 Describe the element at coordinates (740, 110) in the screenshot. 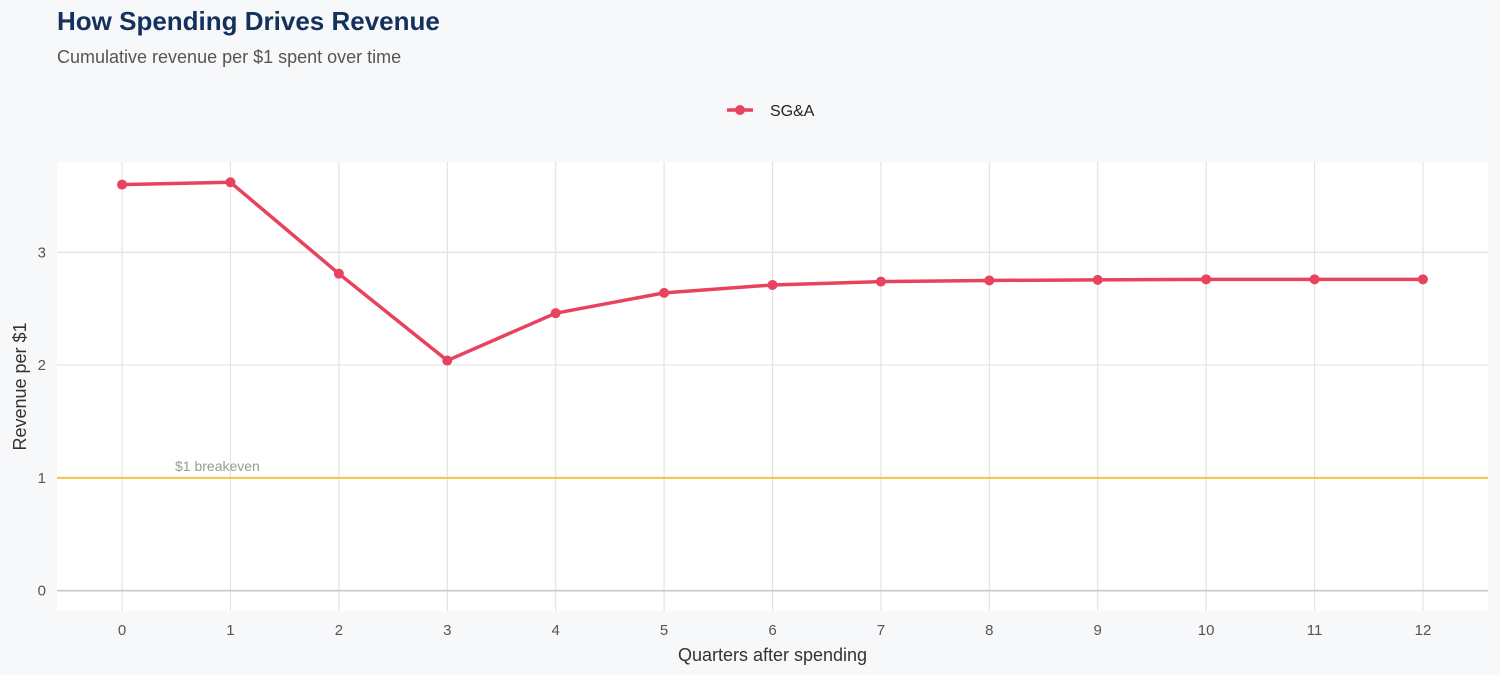

I see `legend-marker-icon` at that location.